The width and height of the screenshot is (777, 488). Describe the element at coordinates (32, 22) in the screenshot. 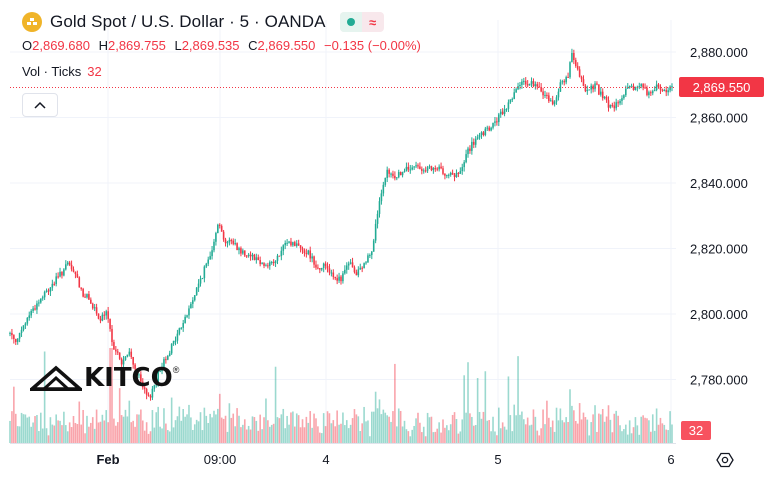

I see `gold-bars-icon` at that location.